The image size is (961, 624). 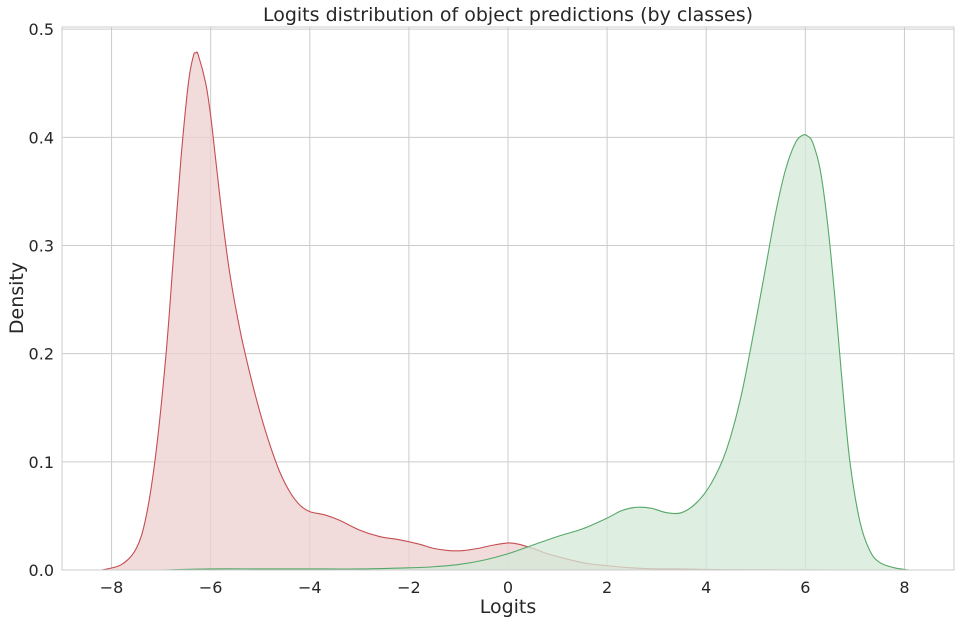 What do you see at coordinates (409, 587) in the screenshot?
I see `x-tick-label: −2` at bounding box center [409, 587].